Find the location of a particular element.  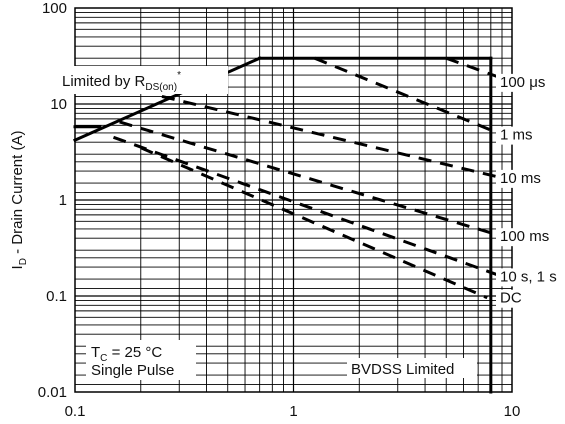

series-label: DC is located at coordinates (511, 298).